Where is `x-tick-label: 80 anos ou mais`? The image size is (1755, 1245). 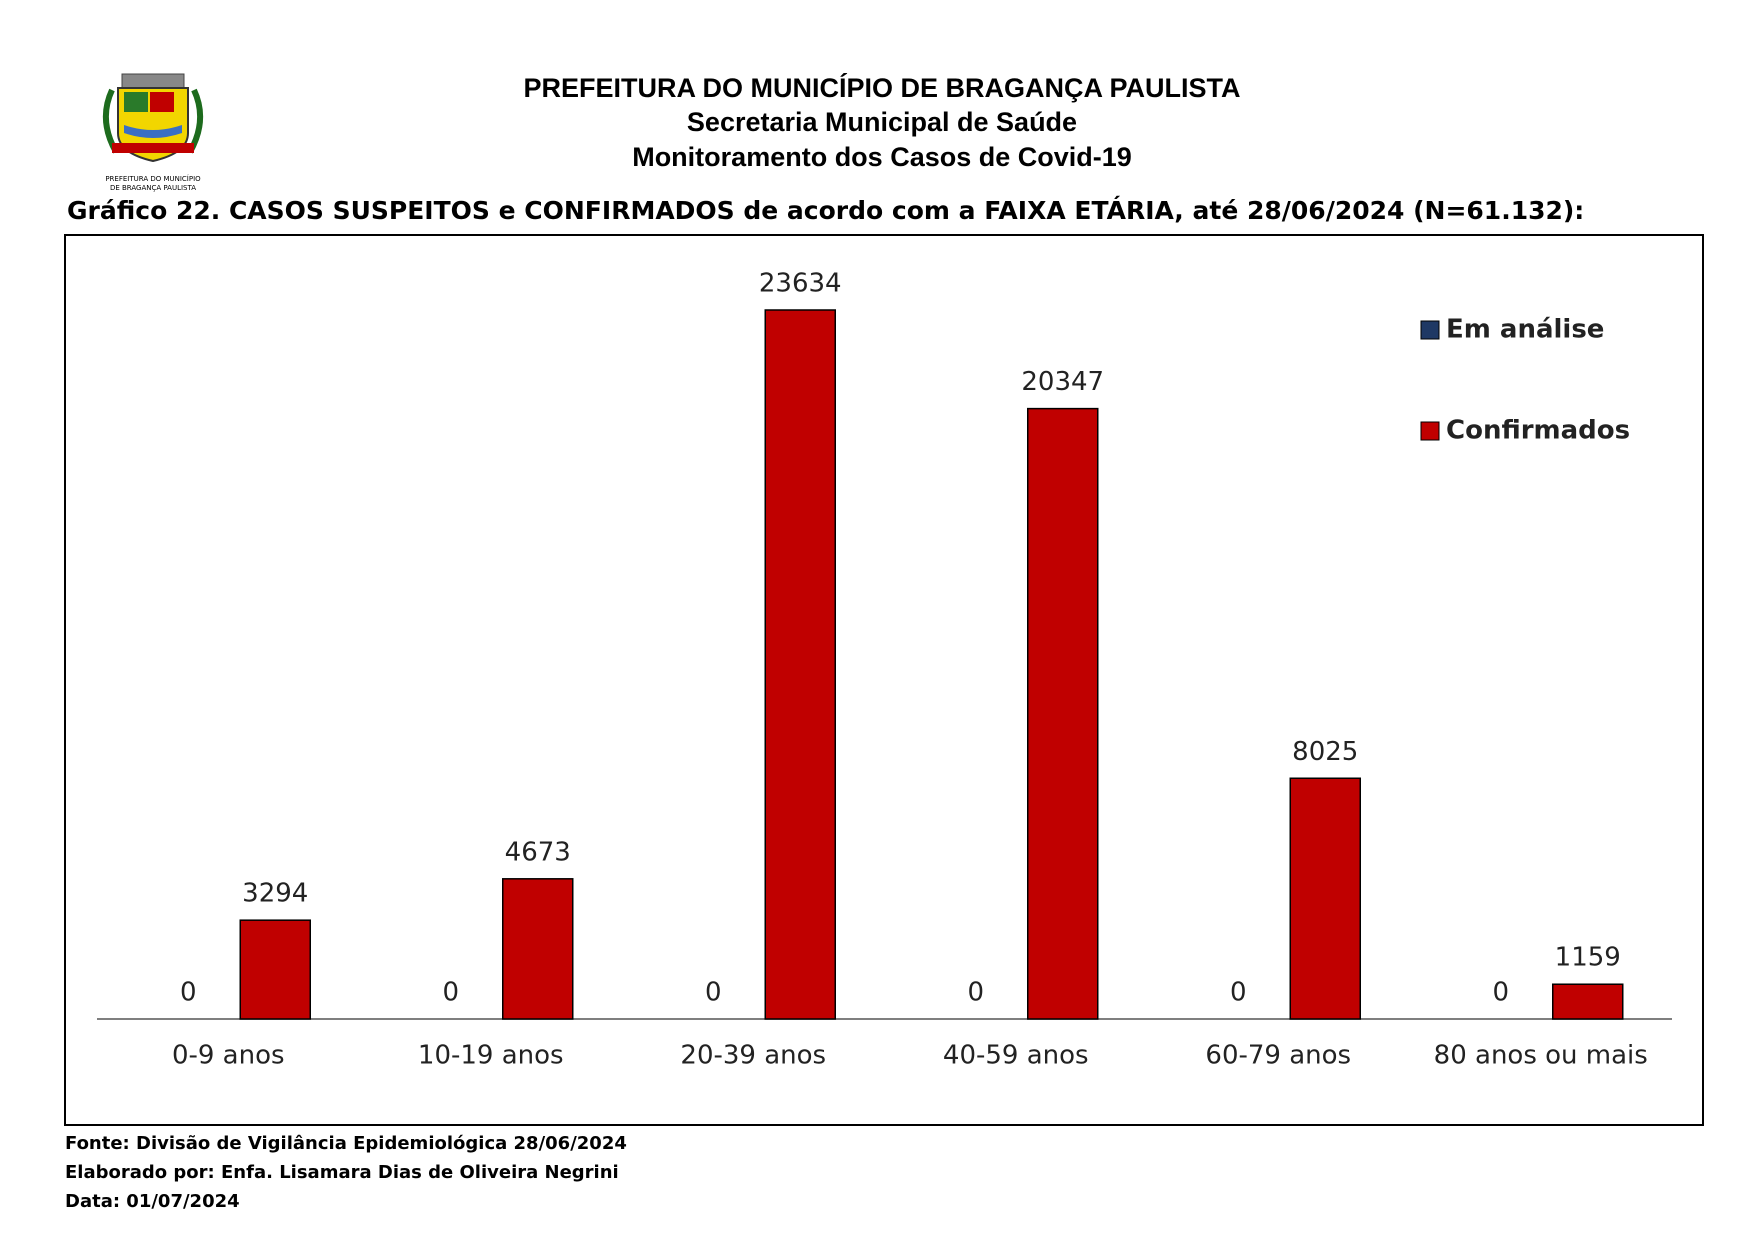 x-tick-label: 80 anos ou mais is located at coordinates (1541, 1056).